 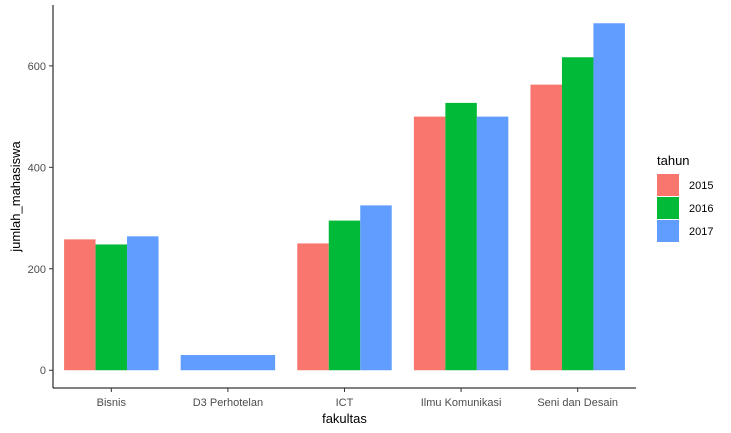 I want to click on x-tick-label: Ilmu Komunikasi, so click(x=461, y=403).